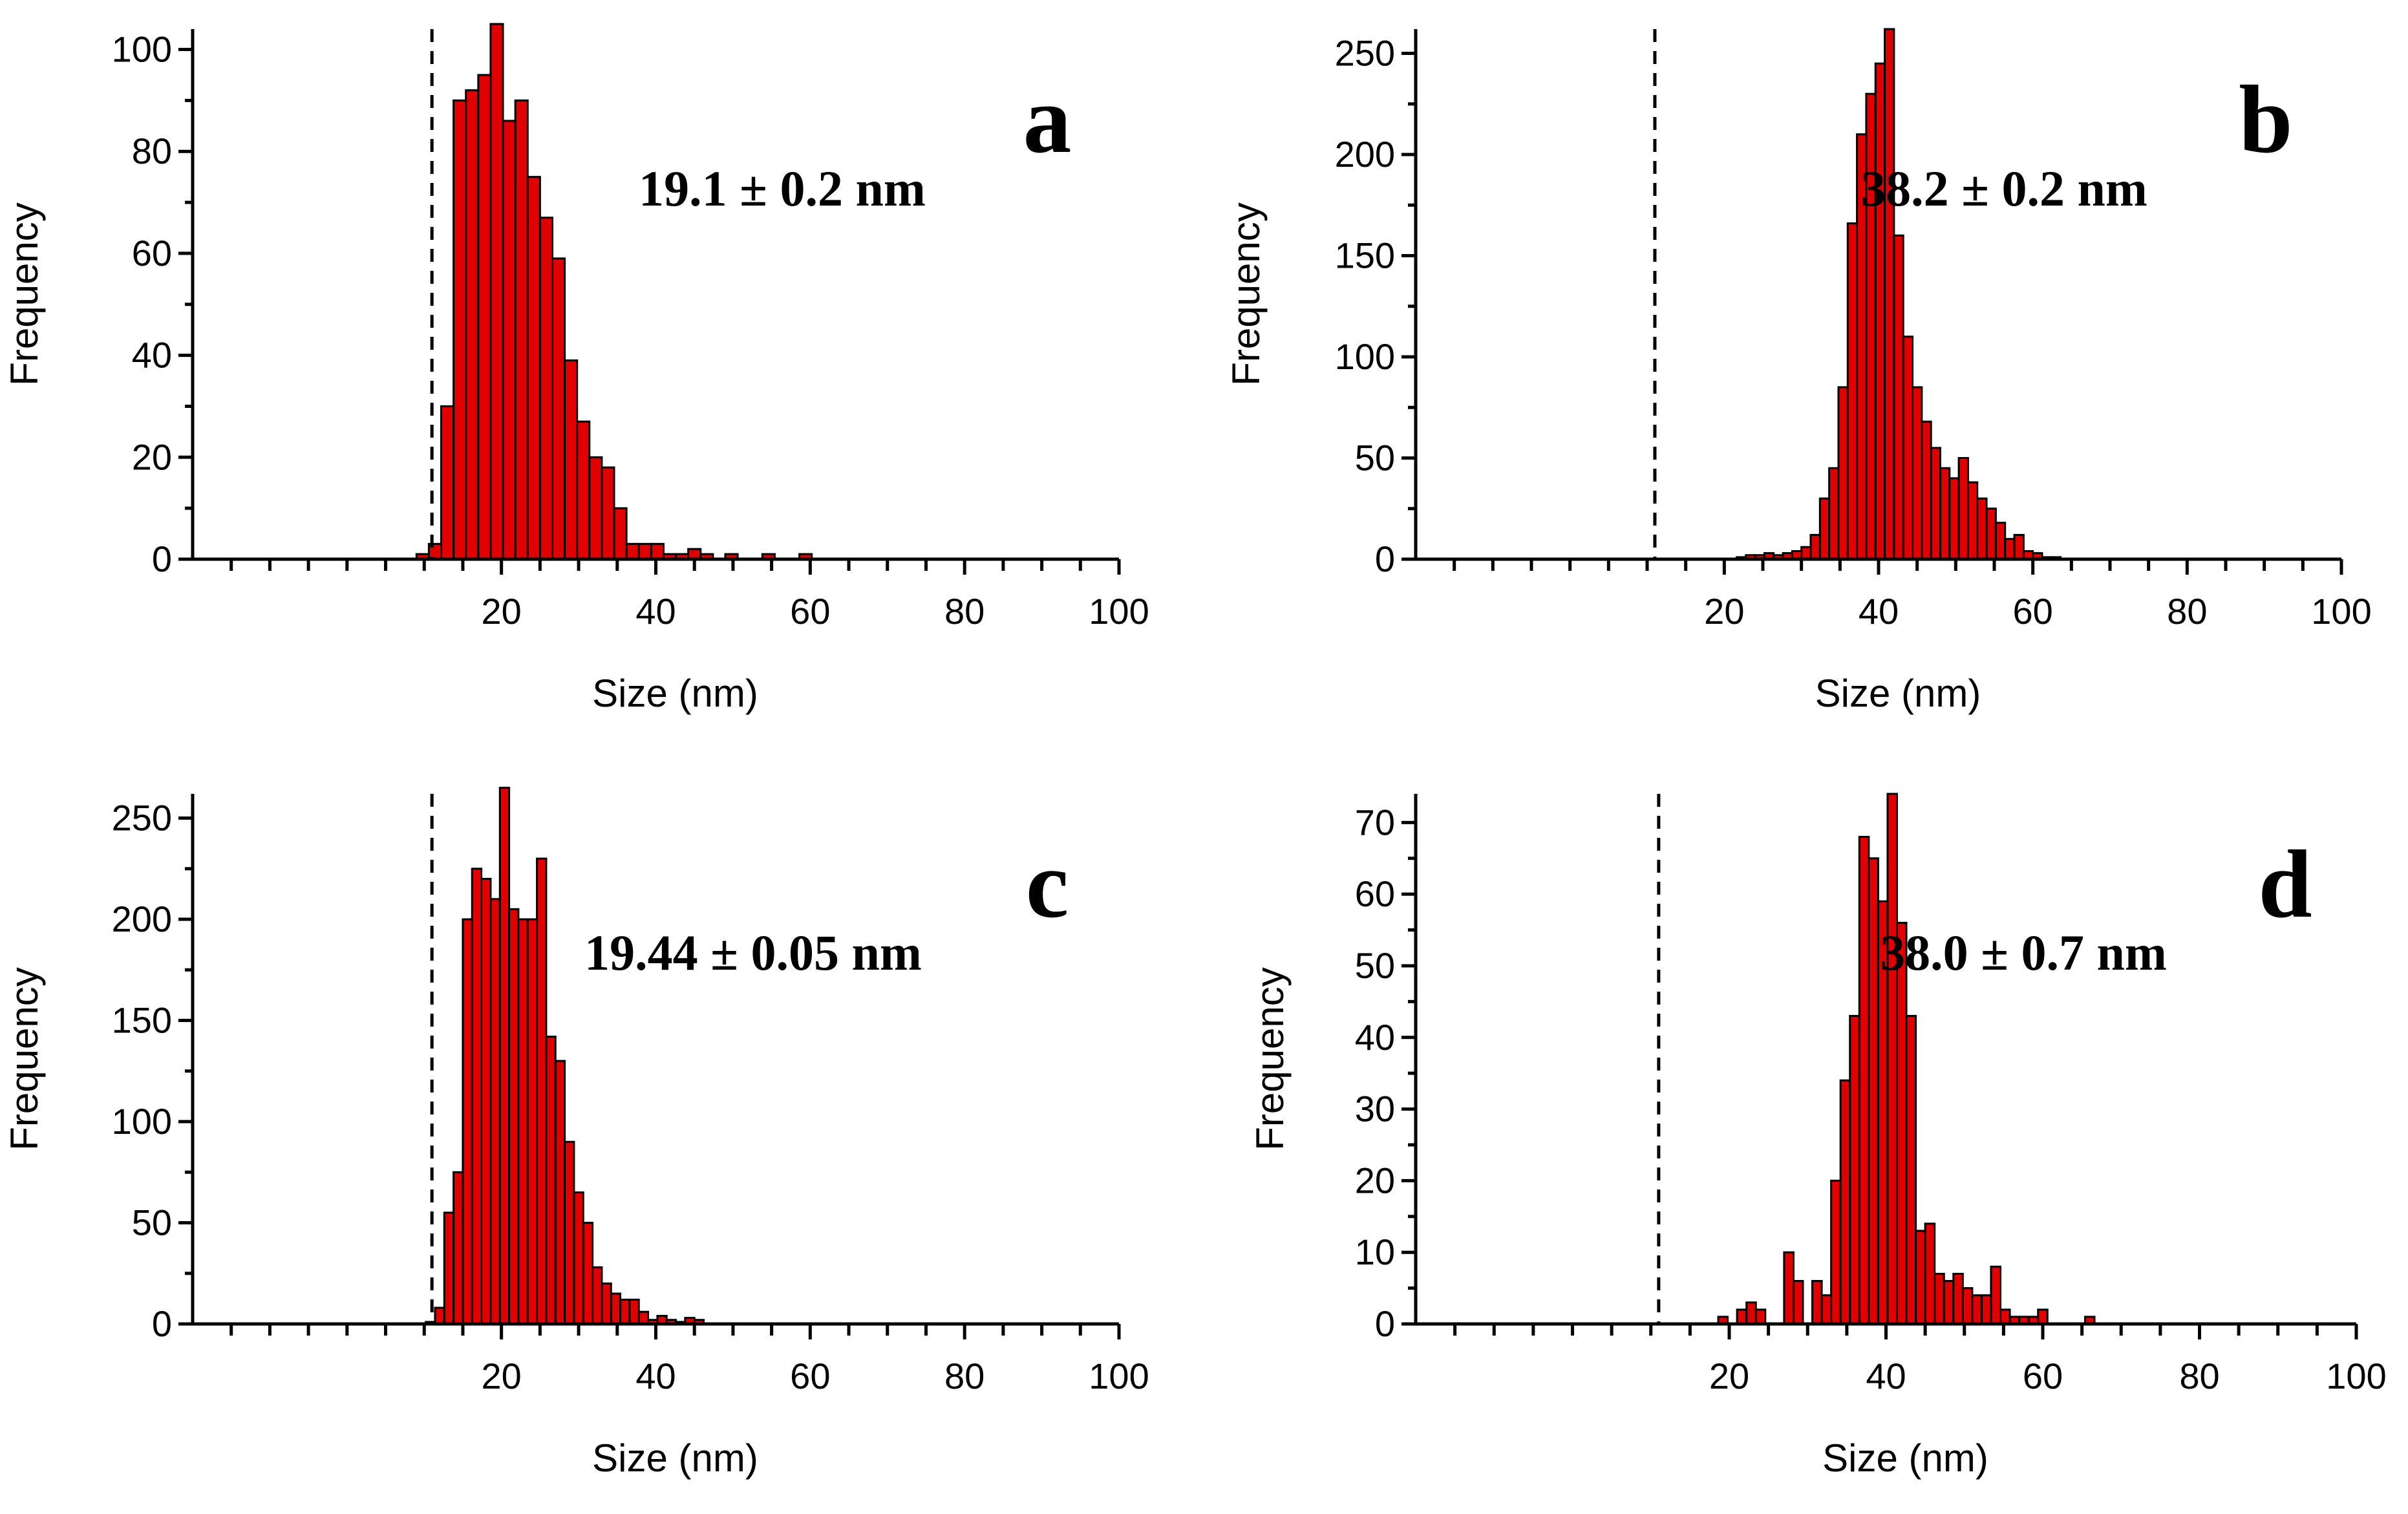 The height and width of the screenshot is (1514, 2408). I want to click on y-tick-label: 200, so click(1365, 154).